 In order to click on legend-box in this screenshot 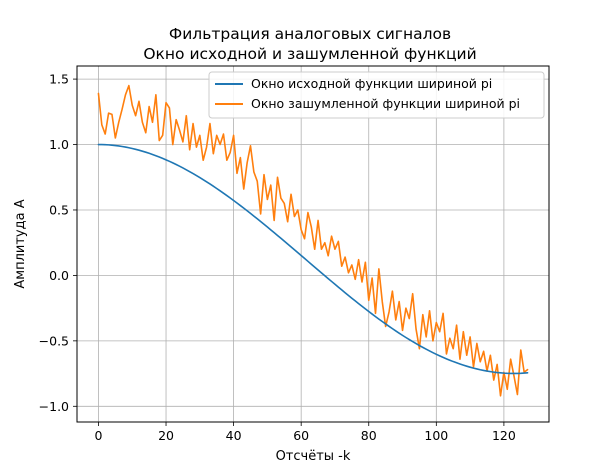, I will do `click(376, 95)`.